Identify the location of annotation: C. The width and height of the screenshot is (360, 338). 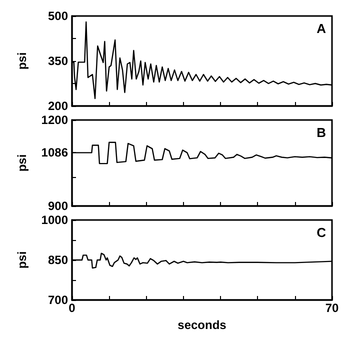
(321, 232).